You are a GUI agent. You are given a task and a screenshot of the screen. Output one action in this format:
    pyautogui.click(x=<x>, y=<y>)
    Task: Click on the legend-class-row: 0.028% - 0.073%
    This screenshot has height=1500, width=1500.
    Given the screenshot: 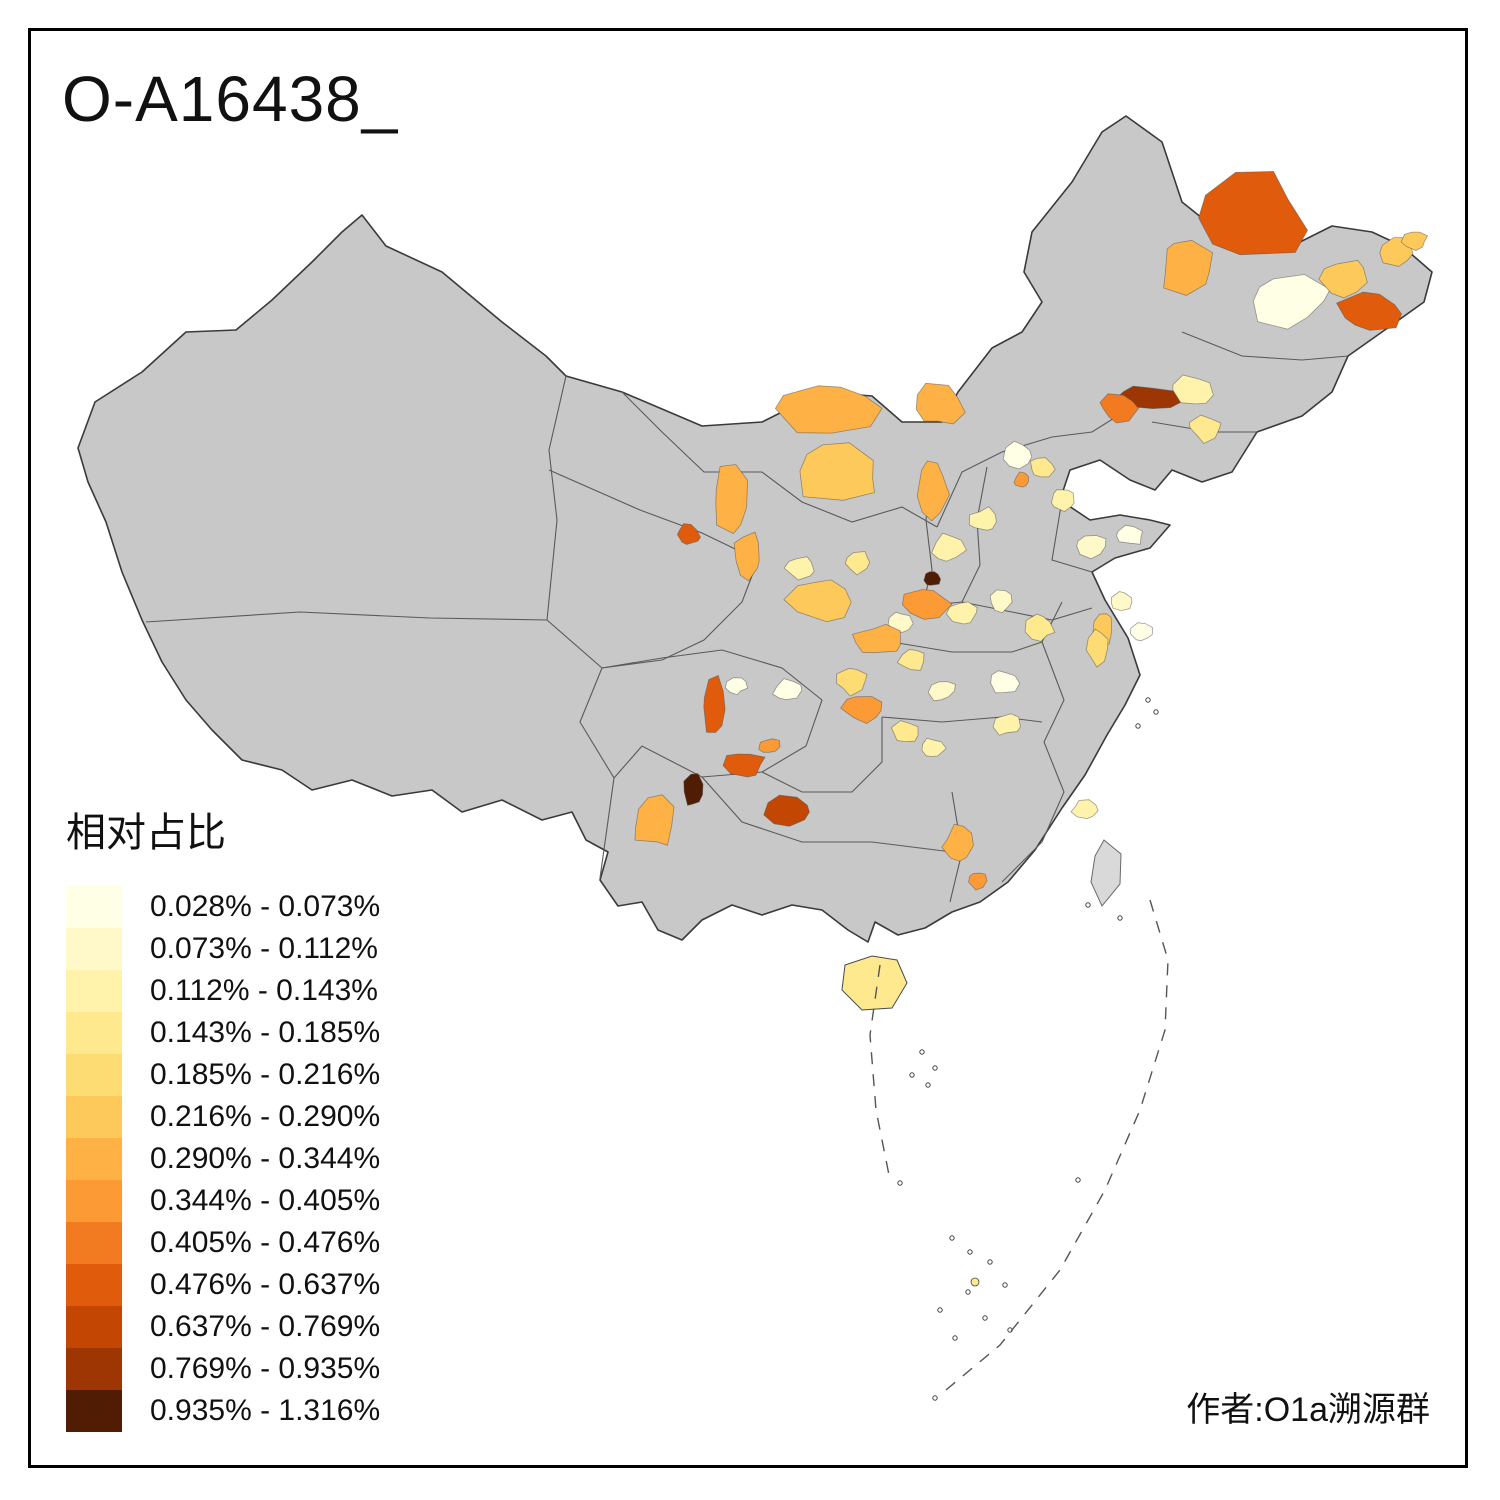 What is the action you would take?
    pyautogui.click(x=276, y=907)
    